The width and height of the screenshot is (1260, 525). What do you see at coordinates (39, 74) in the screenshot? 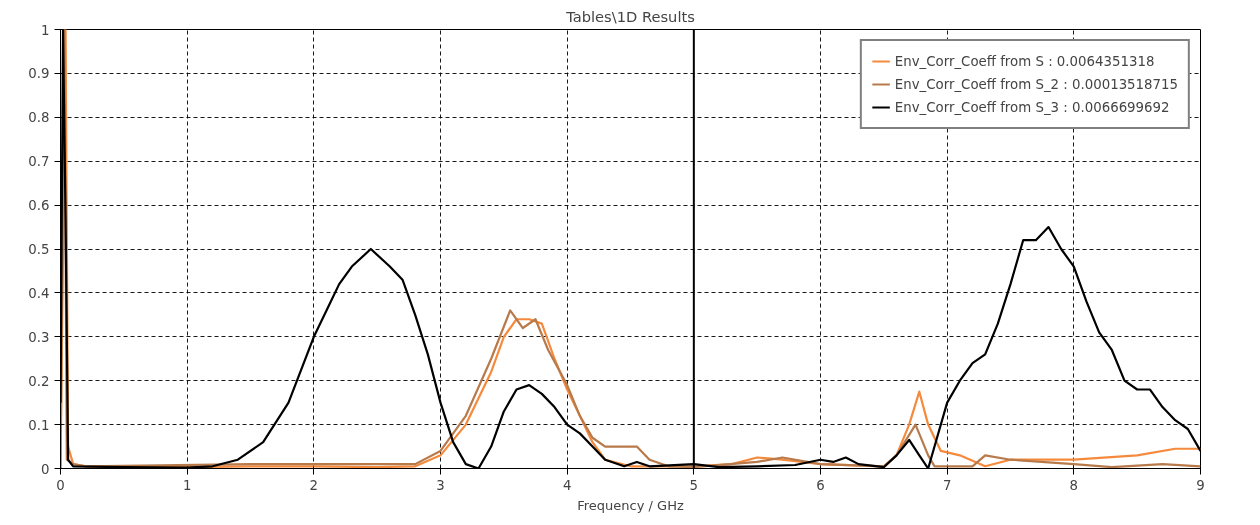
I see `y-tick-label: 0.9` at bounding box center [39, 74].